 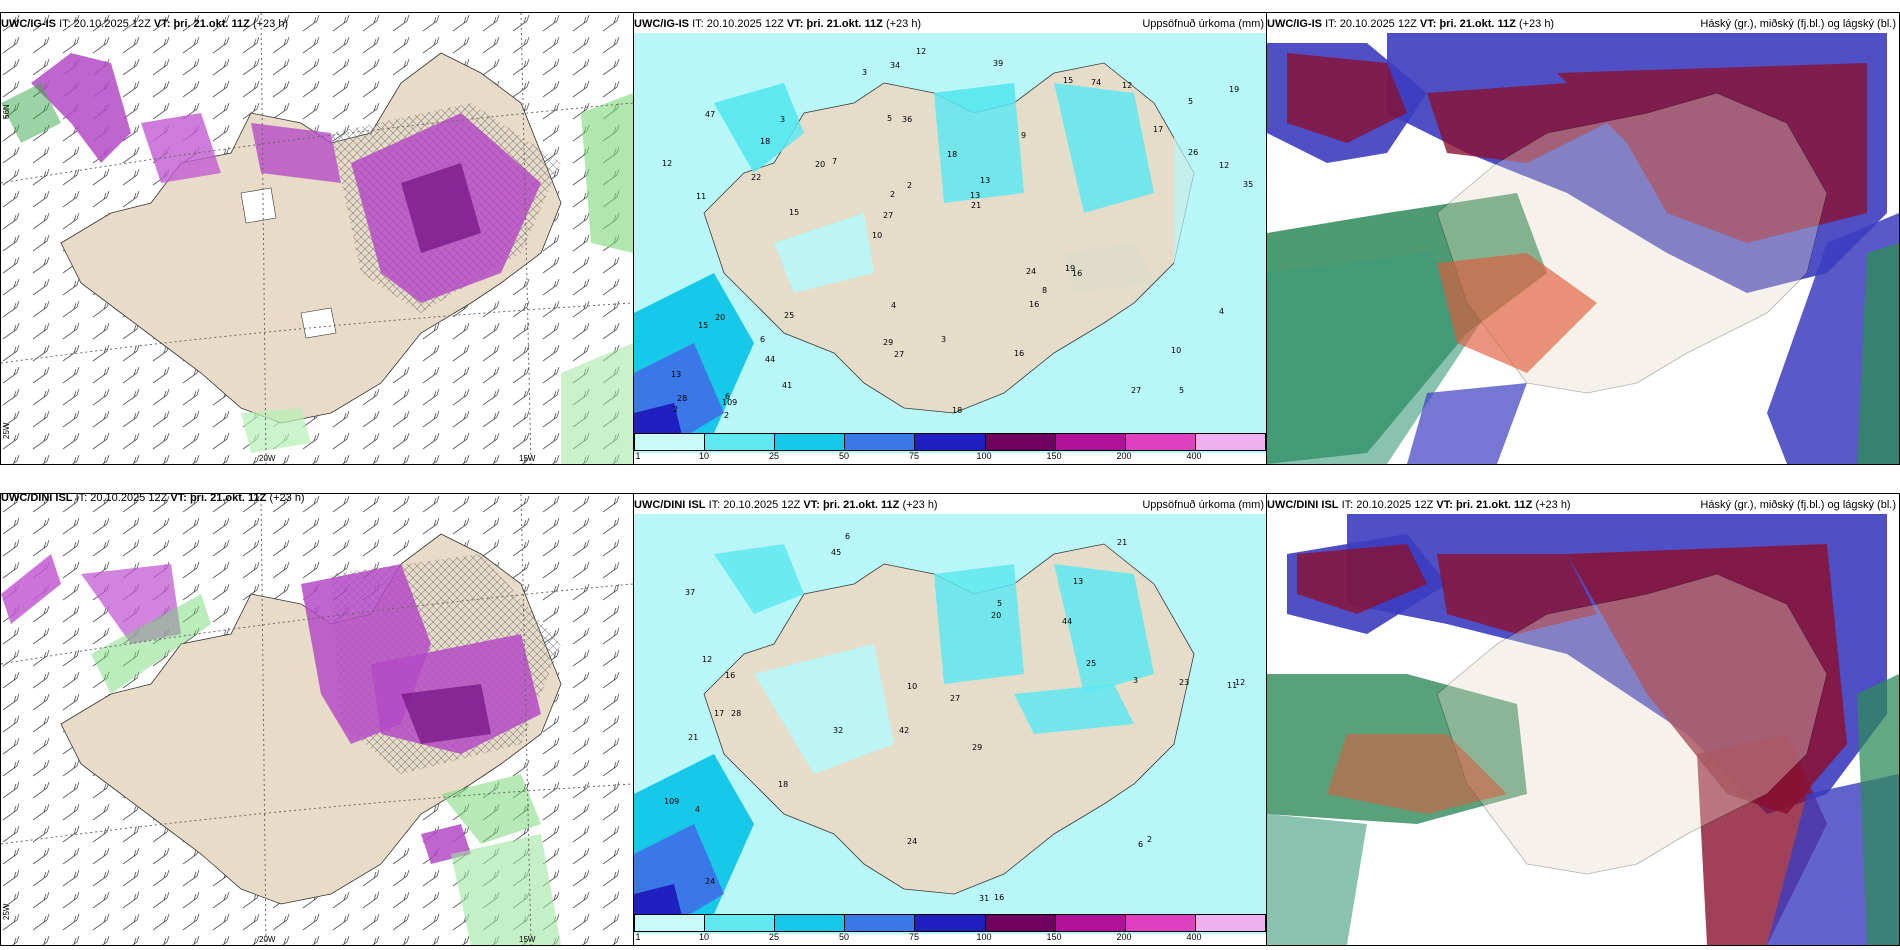 I want to click on it-value: 20.10.2025 12Z, so click(x=1395, y=505).